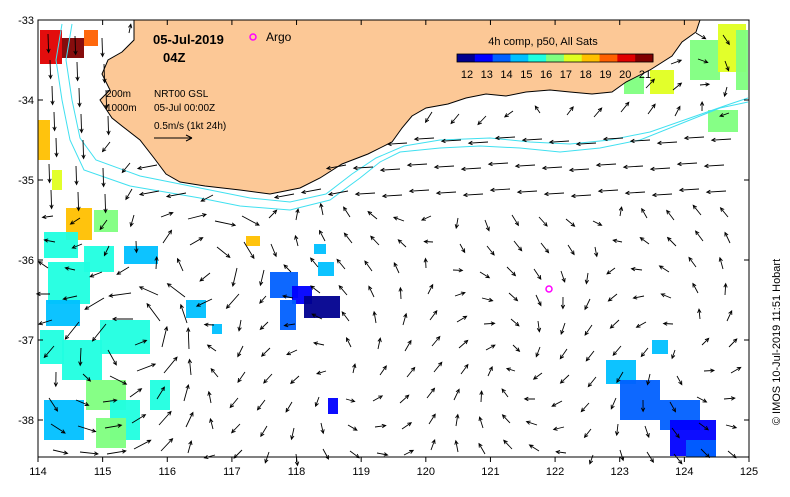 The height and width of the screenshot is (497, 790). I want to click on argo-float-marker, so click(549, 289).